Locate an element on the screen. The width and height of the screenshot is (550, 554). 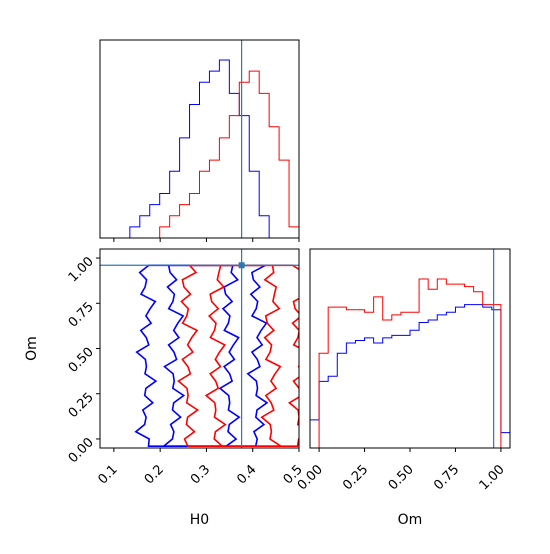
om-hist-tick-label-1: 0.25 is located at coordinates (355, 477).